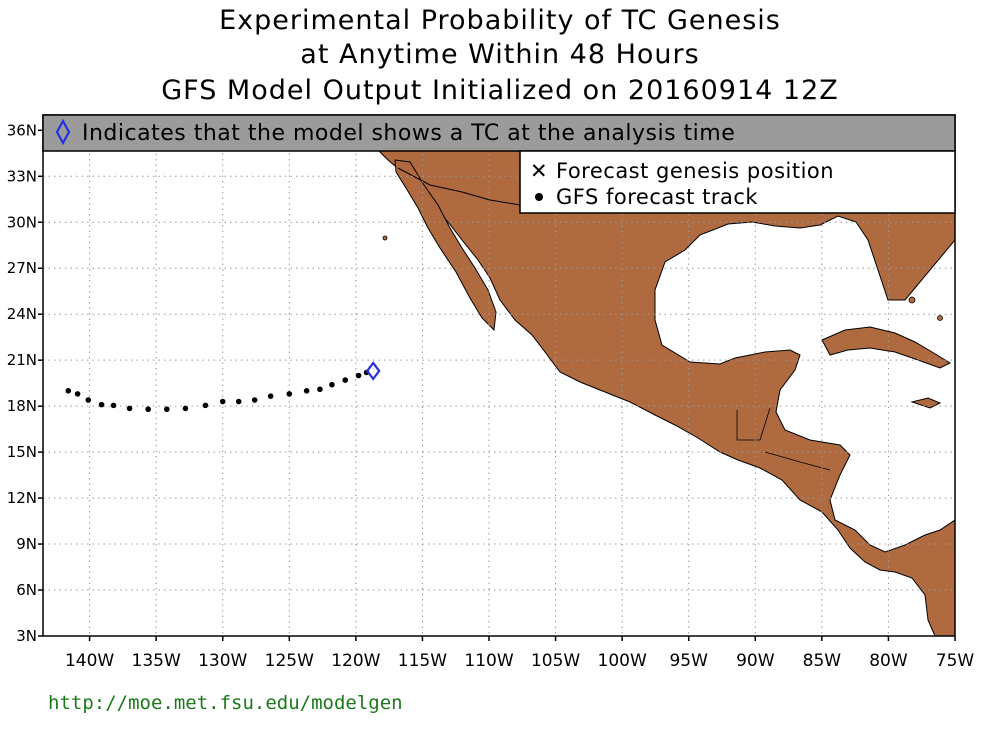 Image resolution: width=1000 pixels, height=750 pixels. I want to click on latitude-tick-label: 21N, so click(22, 360).